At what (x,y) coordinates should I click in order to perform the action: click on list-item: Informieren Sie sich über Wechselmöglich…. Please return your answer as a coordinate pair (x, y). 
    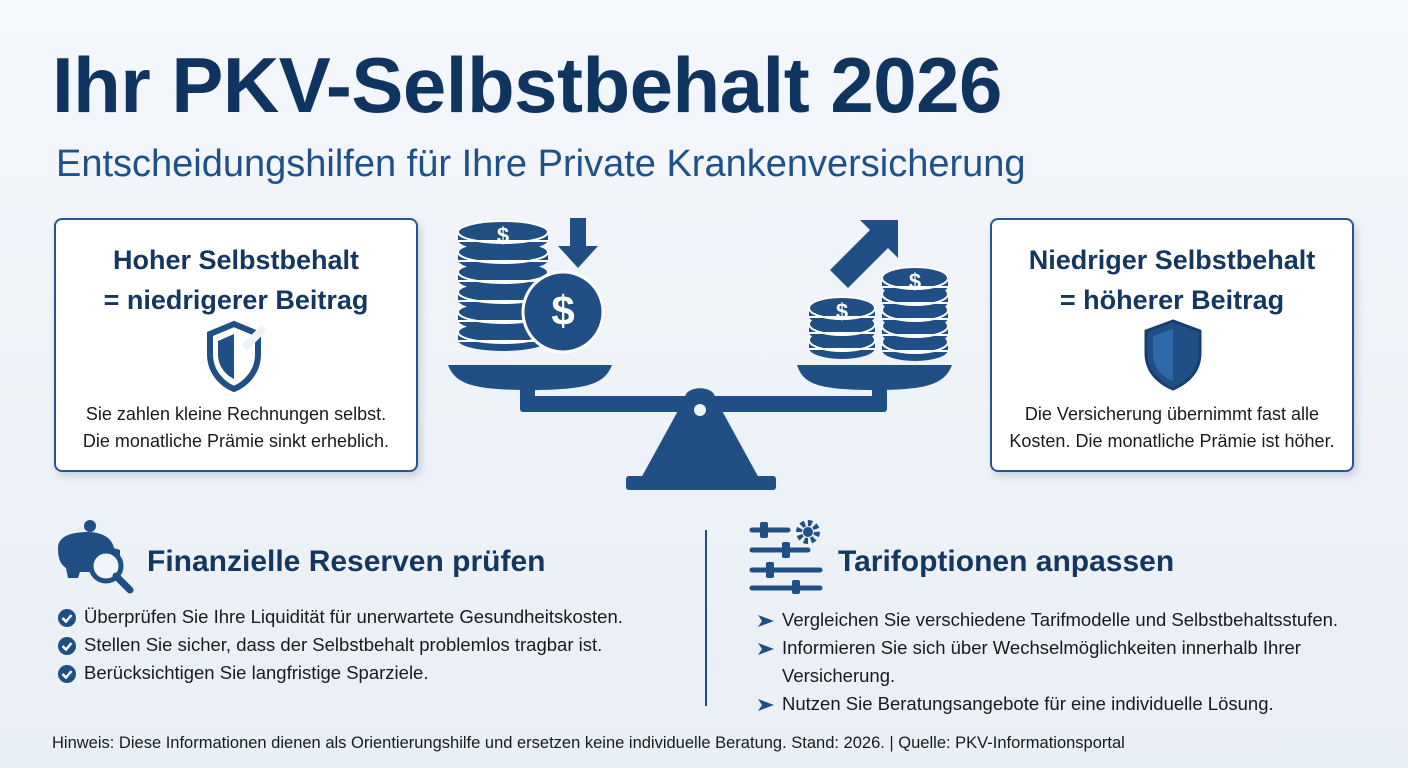
    Looking at the image, I should click on (1060, 662).